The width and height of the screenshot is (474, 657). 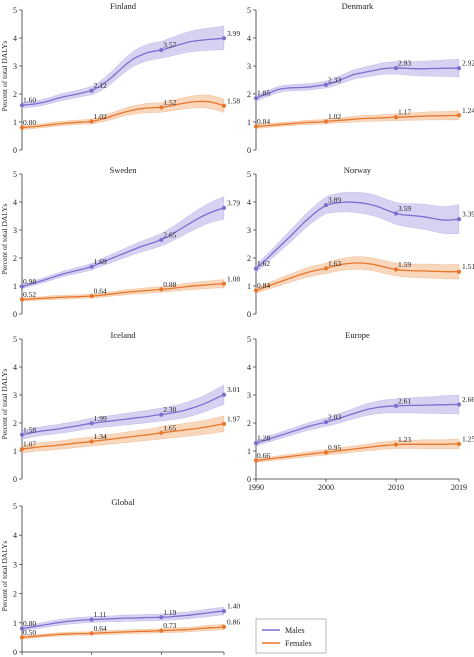 What do you see at coordinates (169, 234) in the screenshot?
I see `males-data-label: 2.65` at bounding box center [169, 234].